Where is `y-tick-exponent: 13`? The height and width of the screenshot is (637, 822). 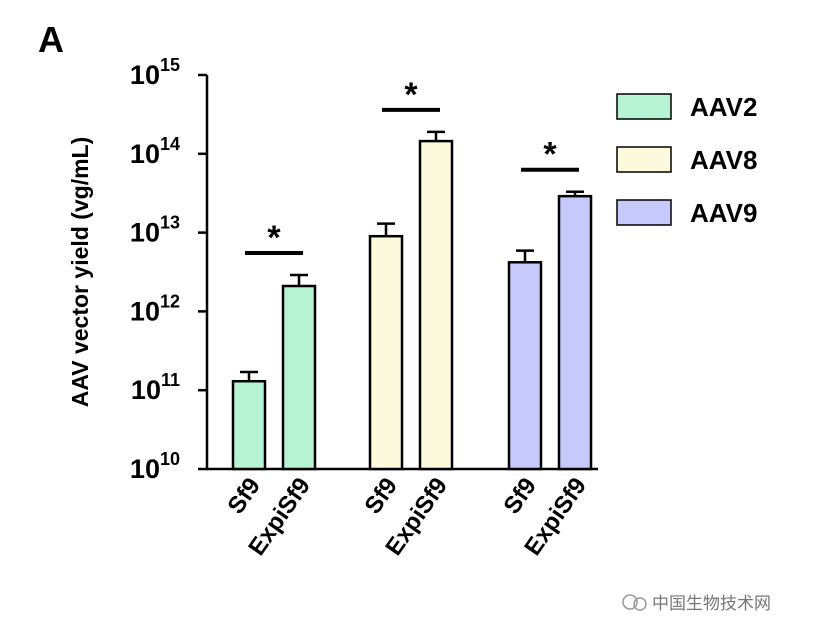
y-tick-exponent: 13 is located at coordinates (170, 223).